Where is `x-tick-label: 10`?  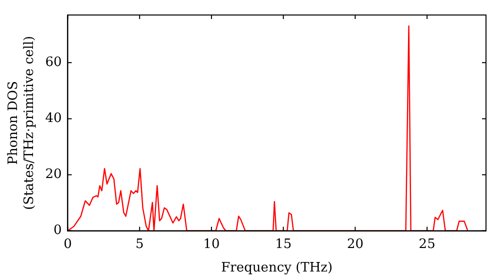
x-tick-label: 10 is located at coordinates (211, 244).